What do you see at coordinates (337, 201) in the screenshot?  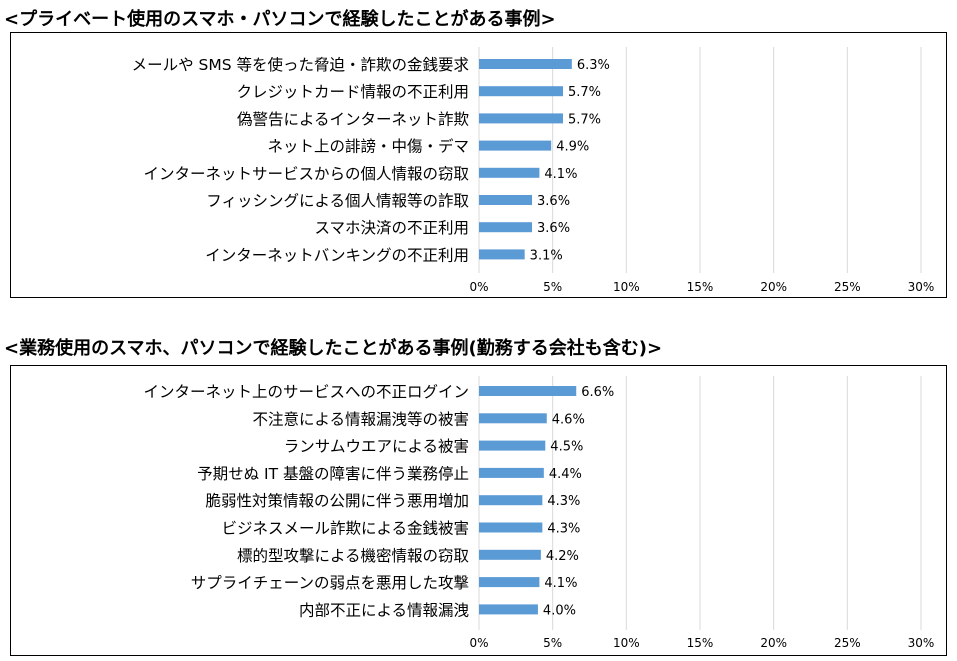 I see `category-label: フィッシングによる個人情報等の詐取` at bounding box center [337, 201].